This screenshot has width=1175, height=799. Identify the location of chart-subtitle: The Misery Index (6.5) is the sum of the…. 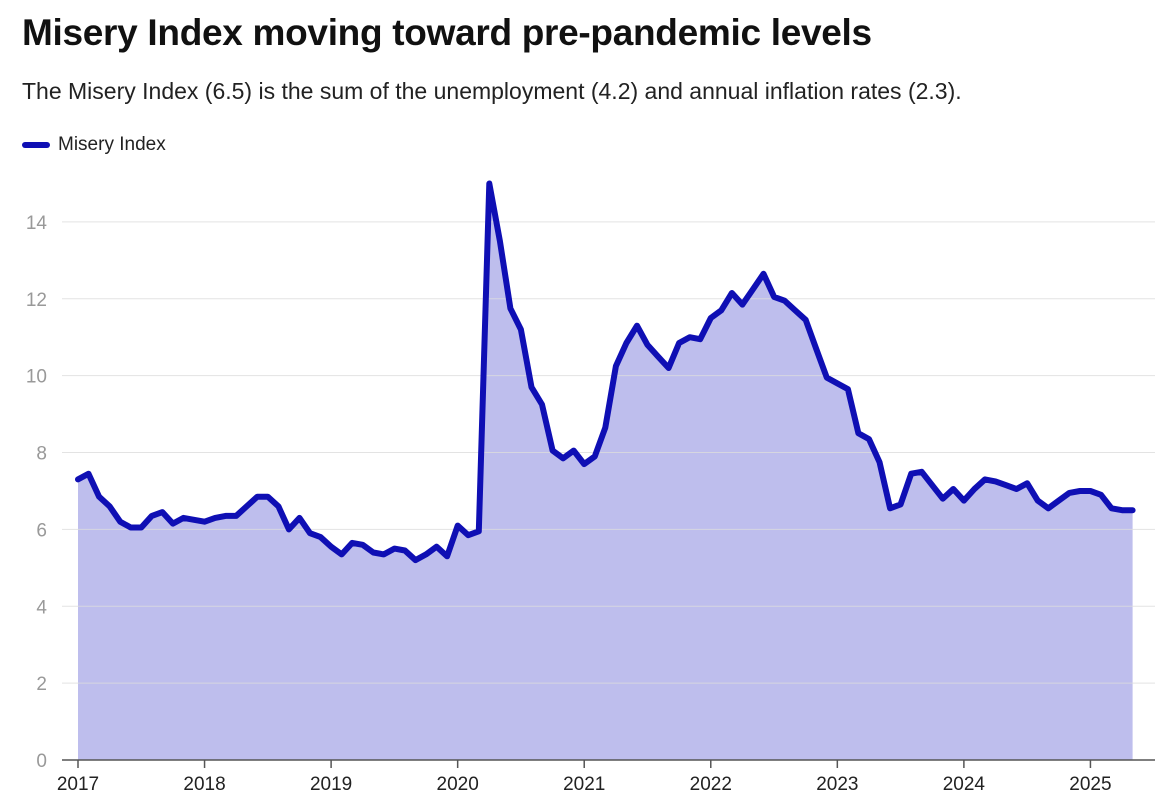
(492, 91).